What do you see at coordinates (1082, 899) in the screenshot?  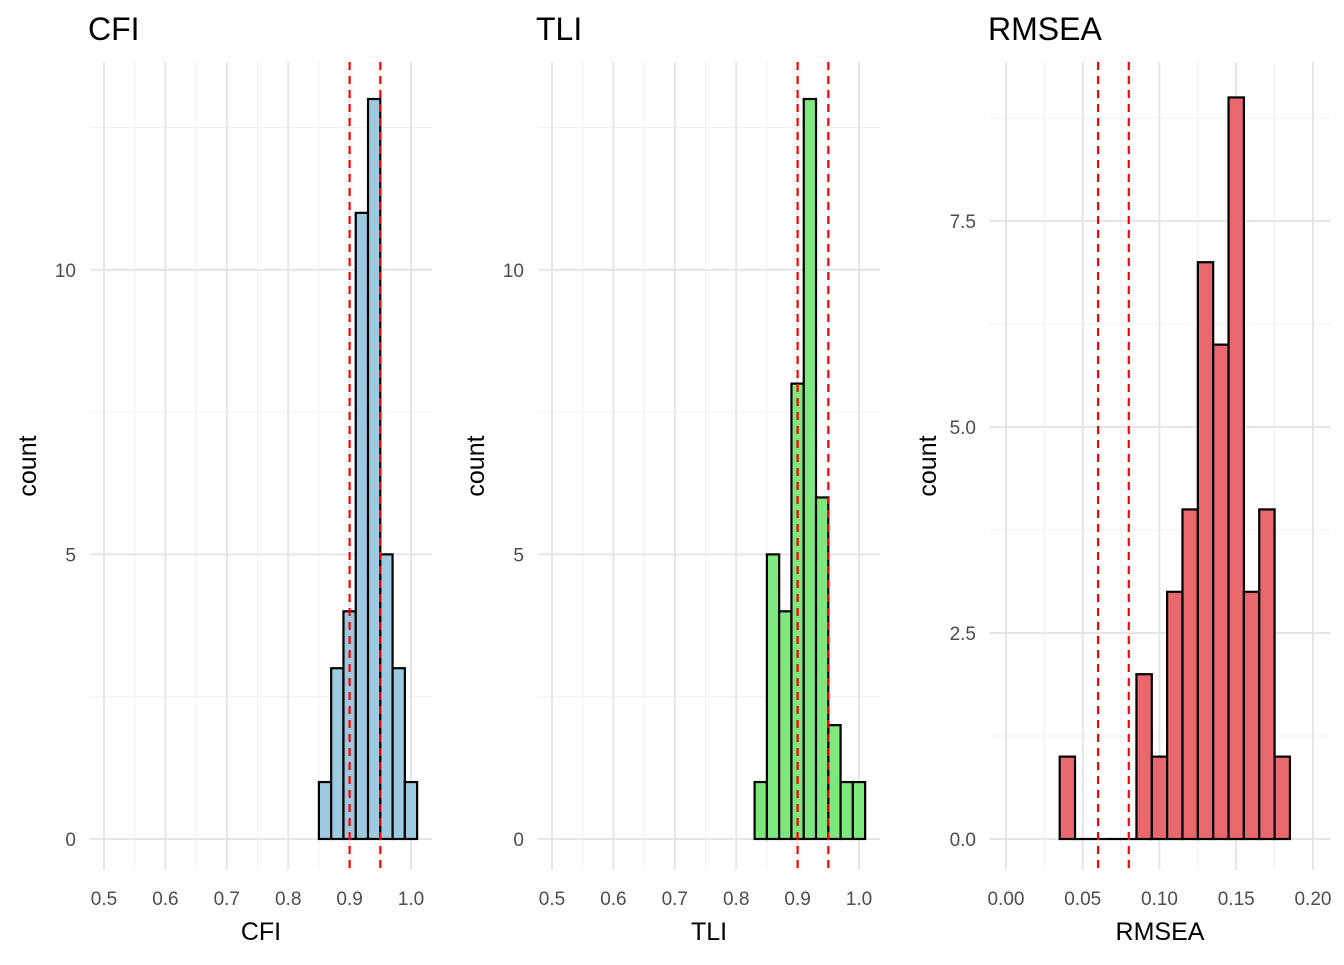 I see `x-tick-label: 0.05` at bounding box center [1082, 899].